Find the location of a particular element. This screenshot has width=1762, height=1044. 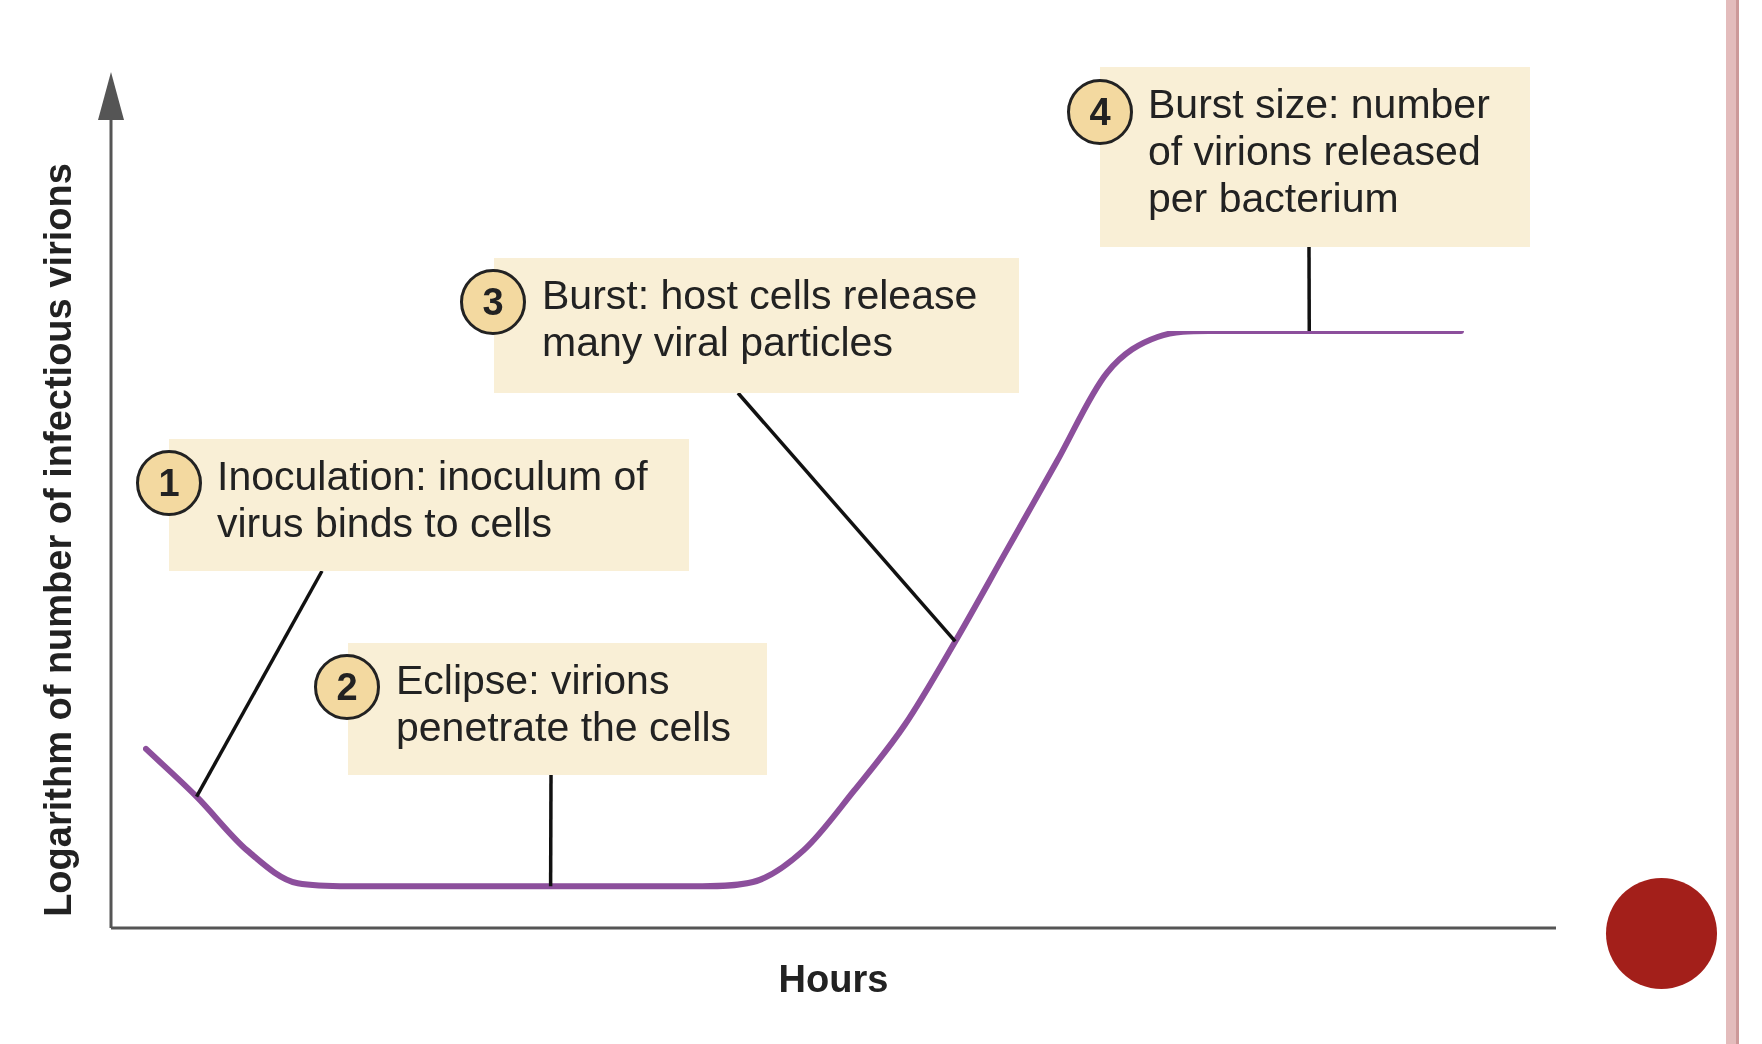

annotation: 1 is located at coordinates (169, 483).